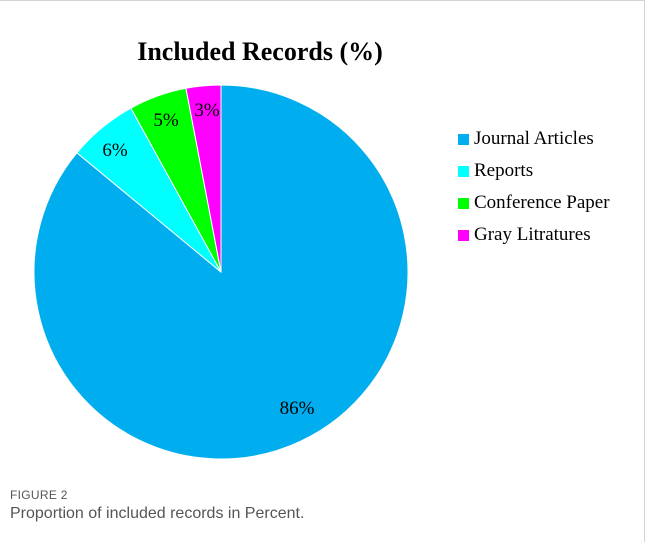 The height and width of the screenshot is (543, 646). I want to click on legend-label: Conference Paper, so click(542, 202).